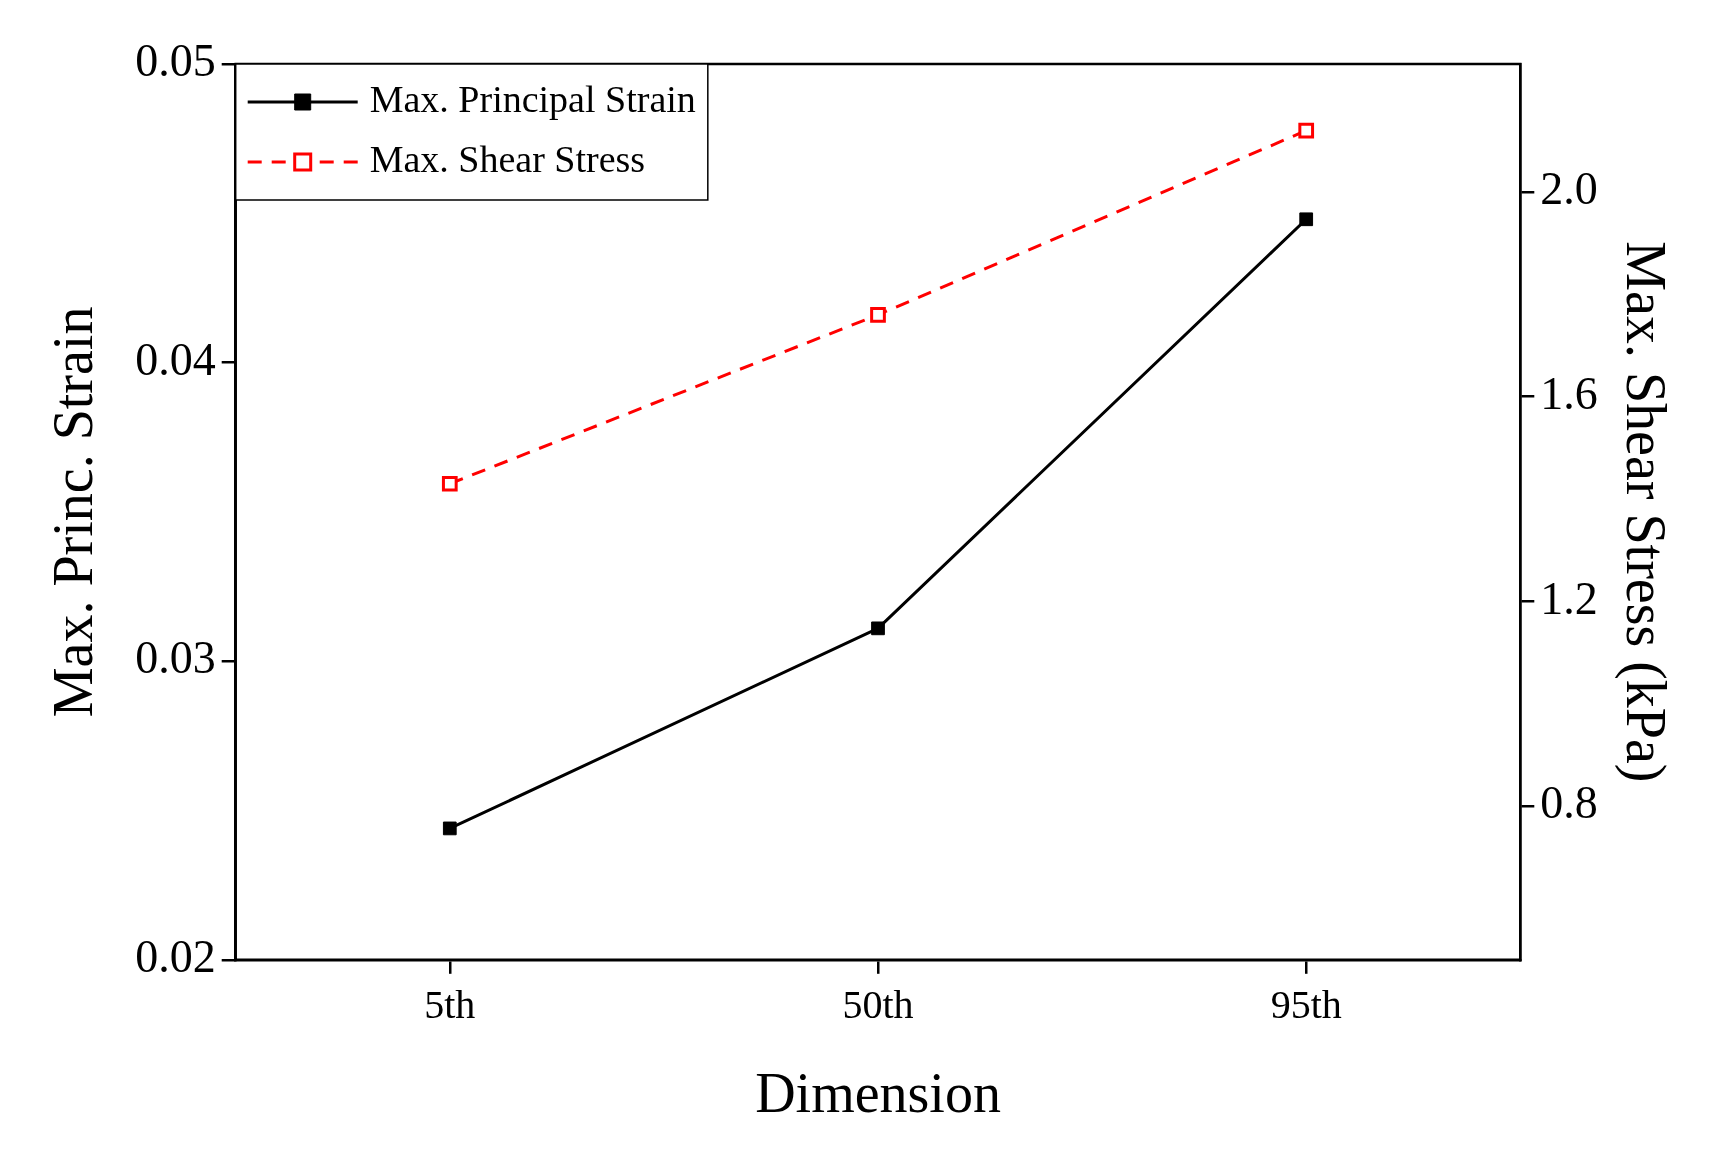 The width and height of the screenshot is (1723, 1155). Describe the element at coordinates (1569, 393) in the screenshot. I see `y2-tick-label: 1.6` at that location.